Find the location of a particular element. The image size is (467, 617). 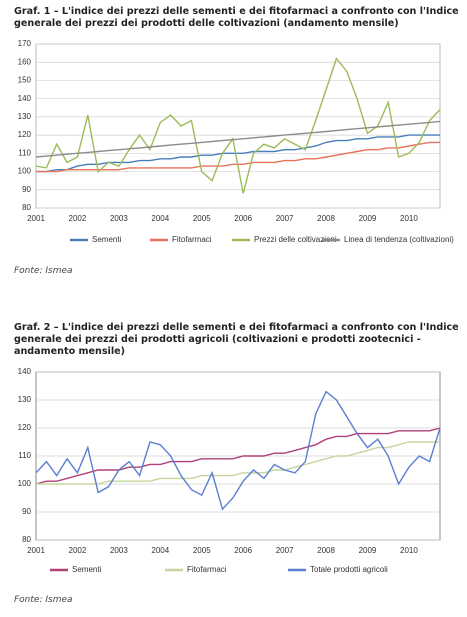

y-tick-label: 160 is located at coordinates (25, 61).